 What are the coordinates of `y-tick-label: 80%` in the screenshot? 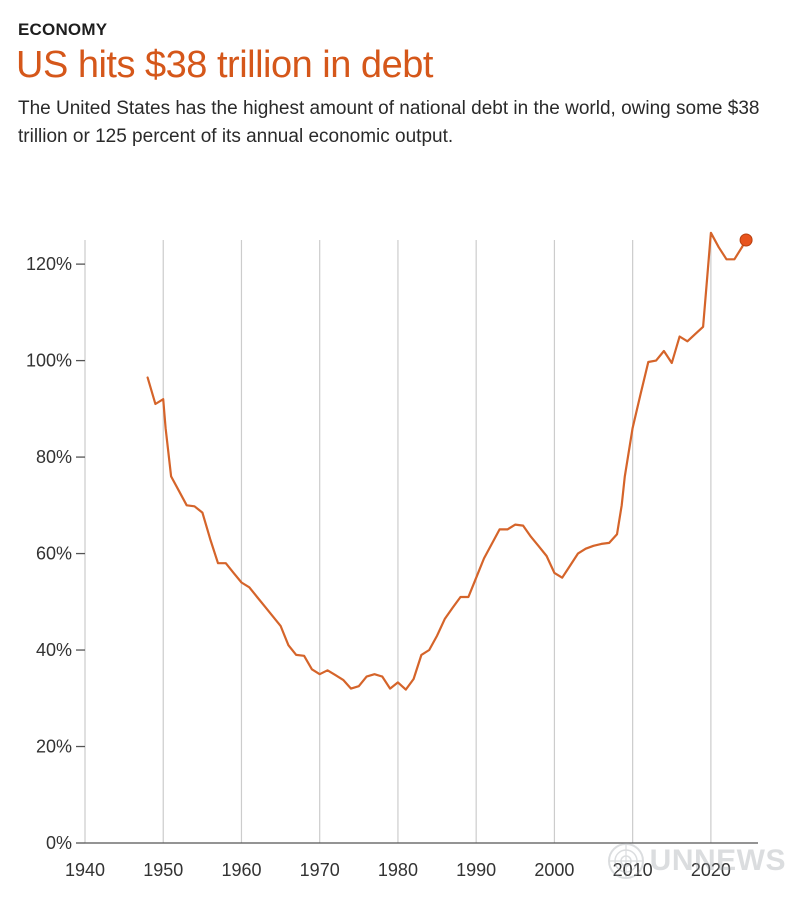 It's located at (54, 457).